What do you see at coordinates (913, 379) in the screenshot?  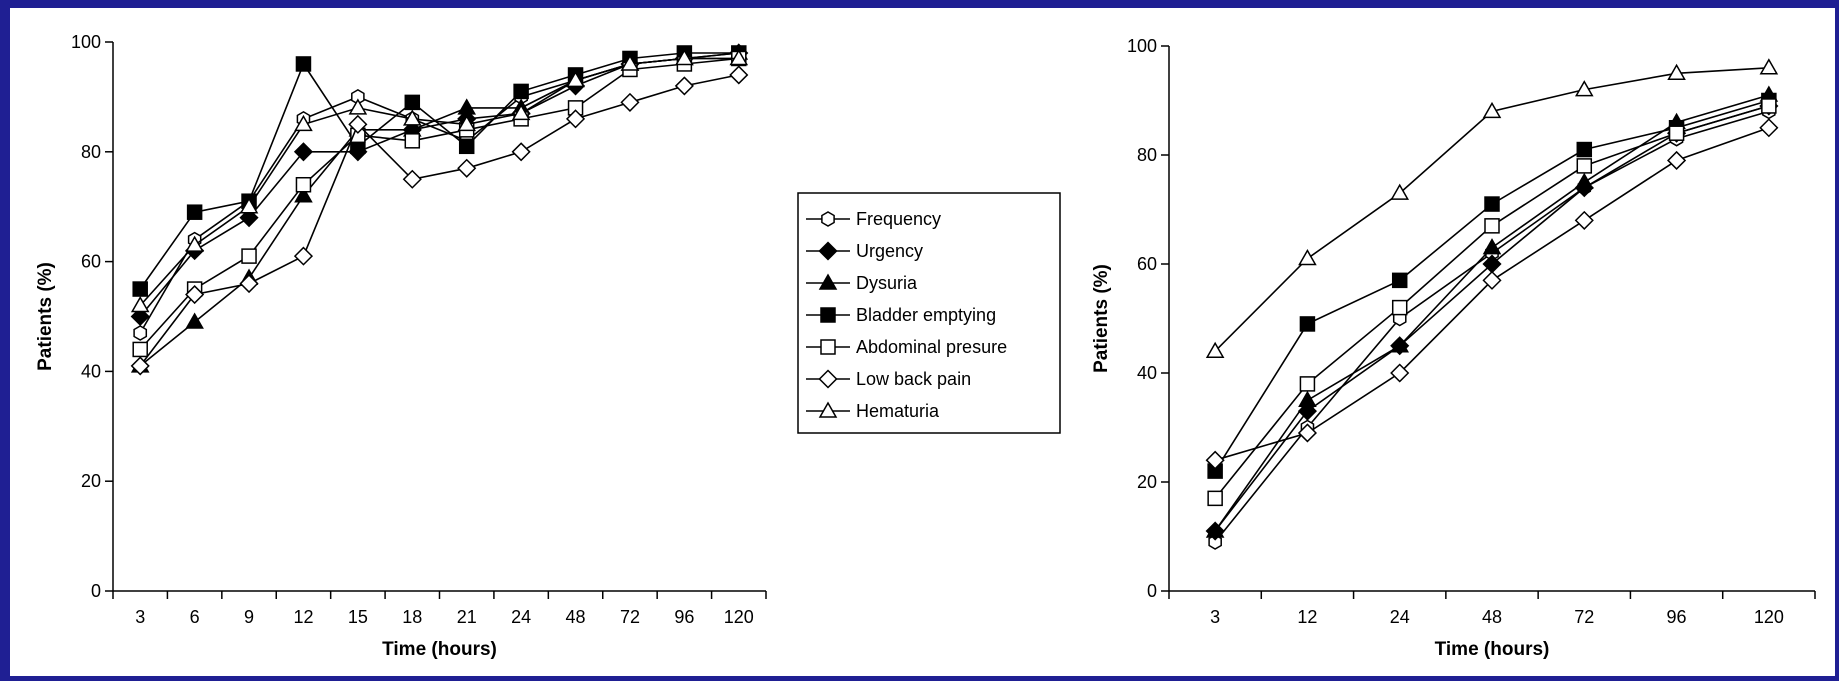 I see `legend-label-low-back-pain: Low back pain` at bounding box center [913, 379].